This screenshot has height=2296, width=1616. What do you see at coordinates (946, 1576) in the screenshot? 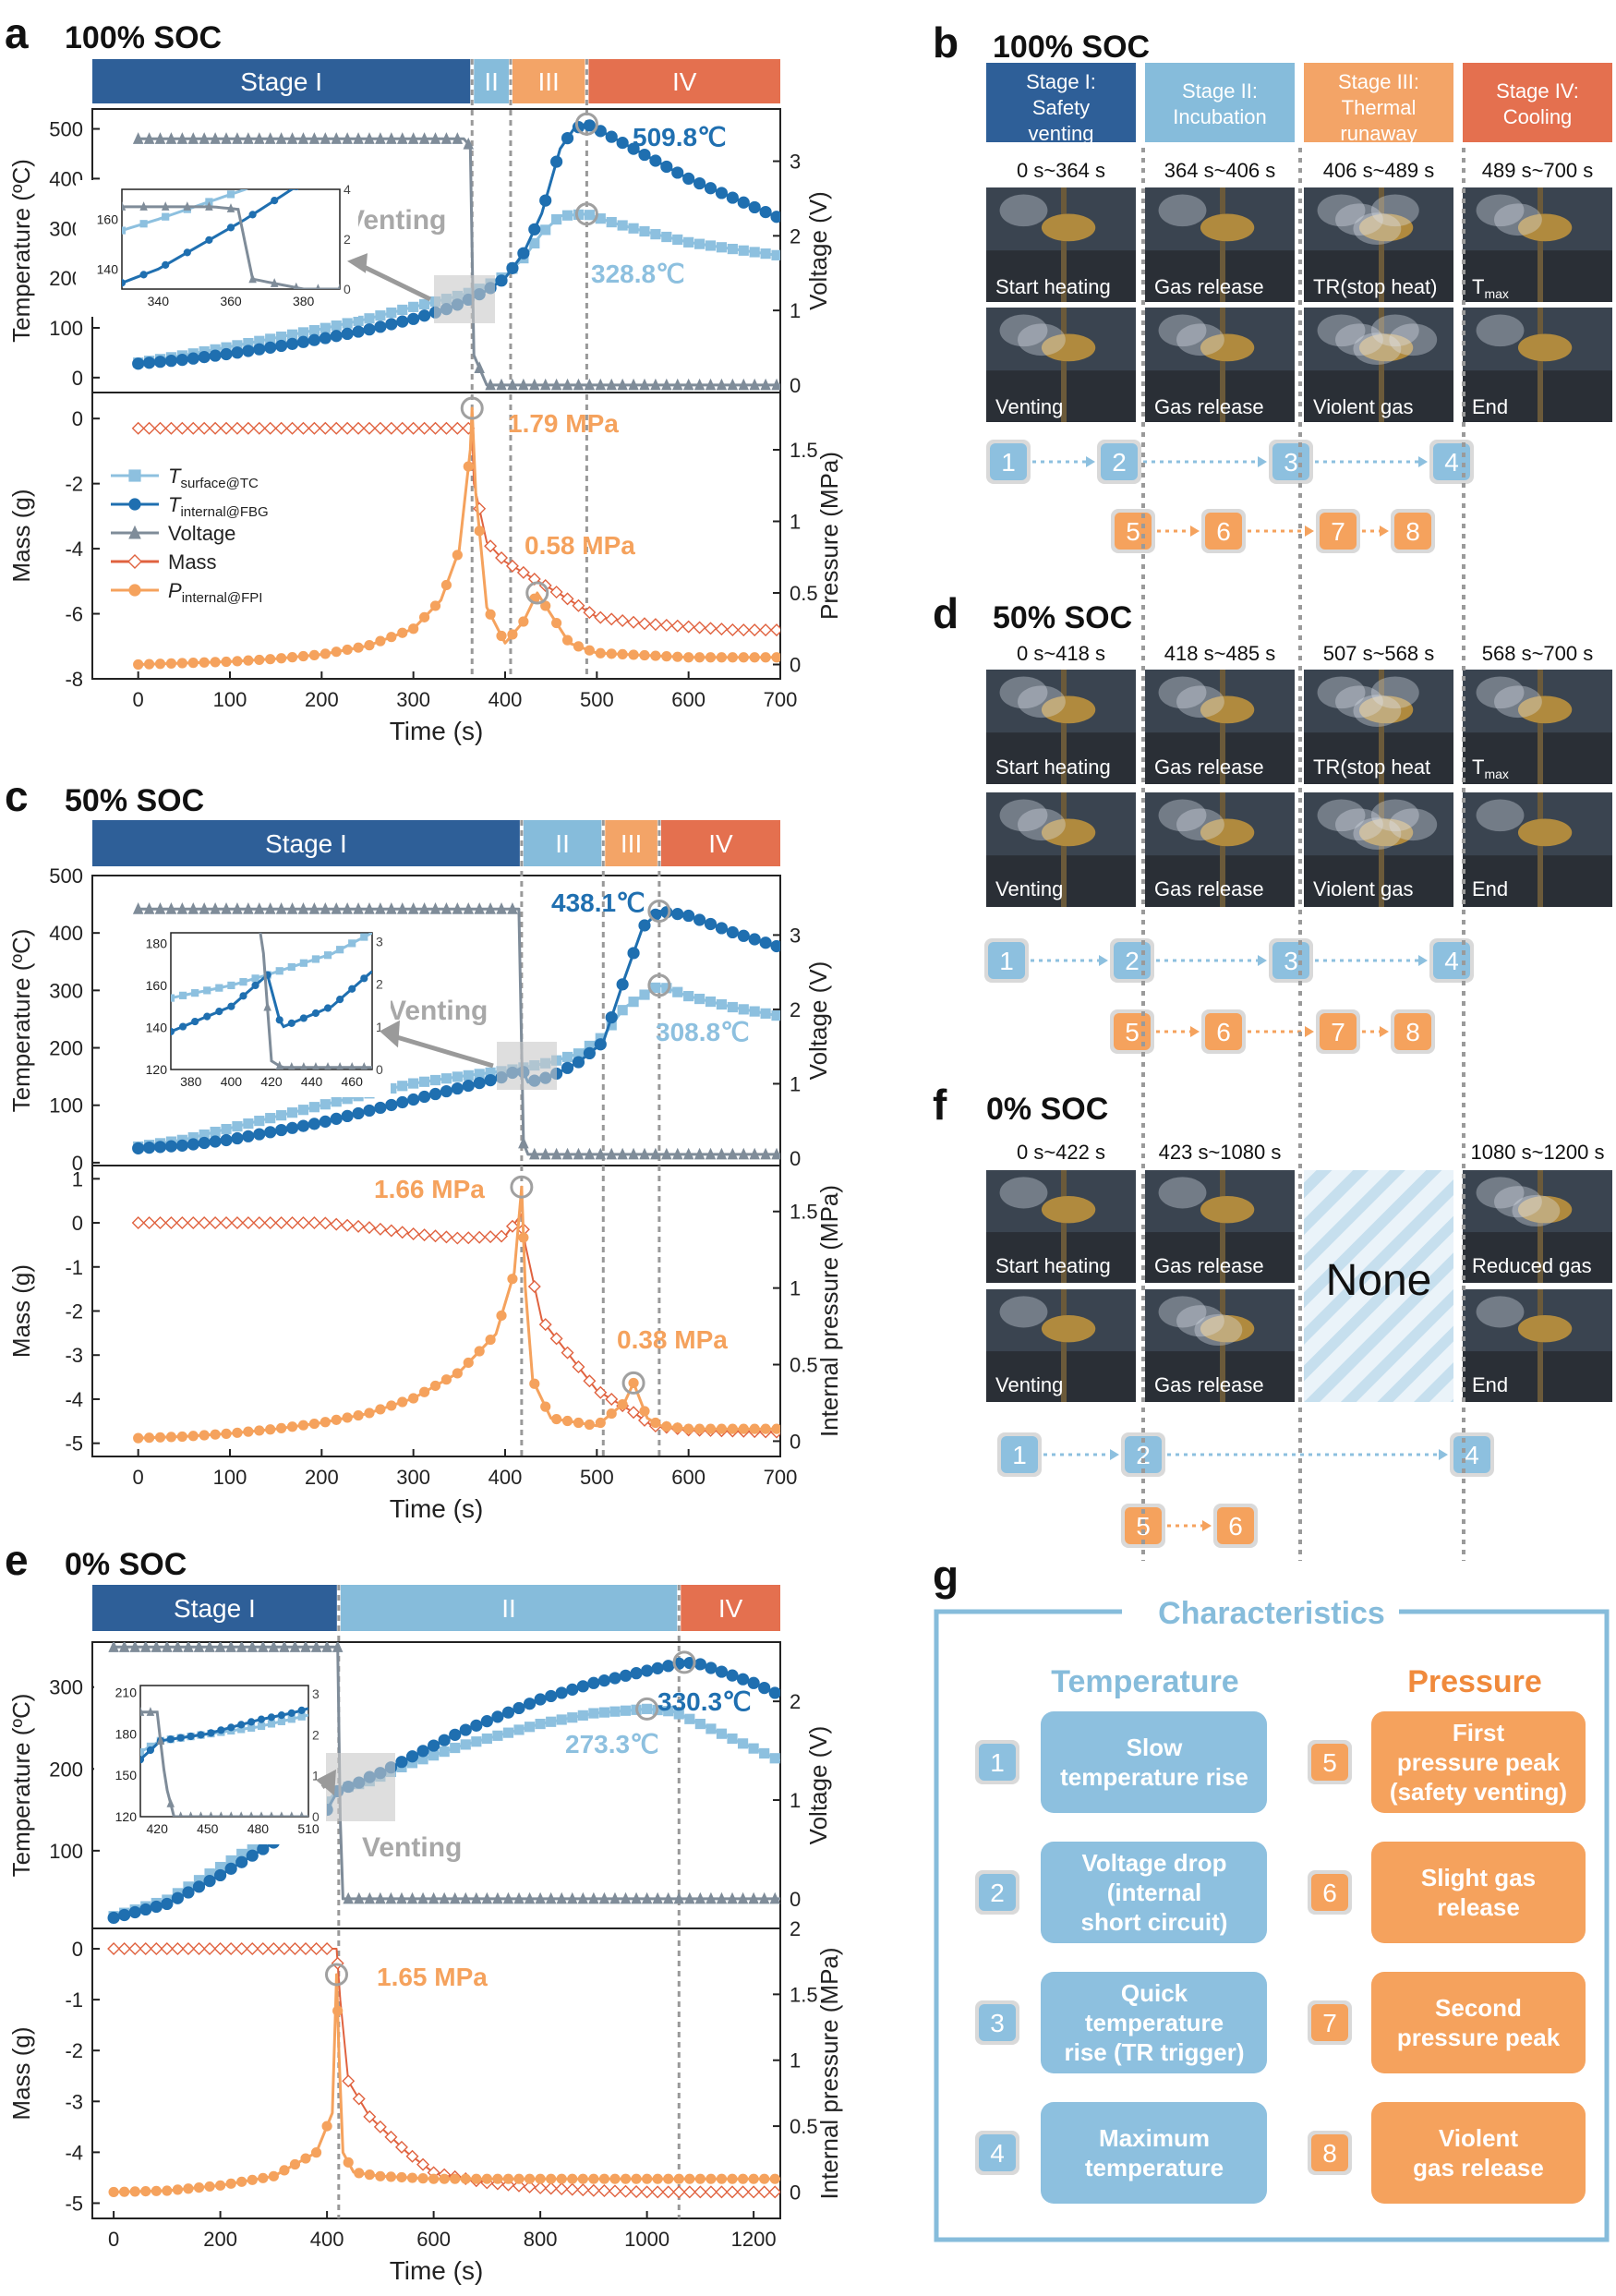
I see `panel-letter: g` at bounding box center [946, 1576].